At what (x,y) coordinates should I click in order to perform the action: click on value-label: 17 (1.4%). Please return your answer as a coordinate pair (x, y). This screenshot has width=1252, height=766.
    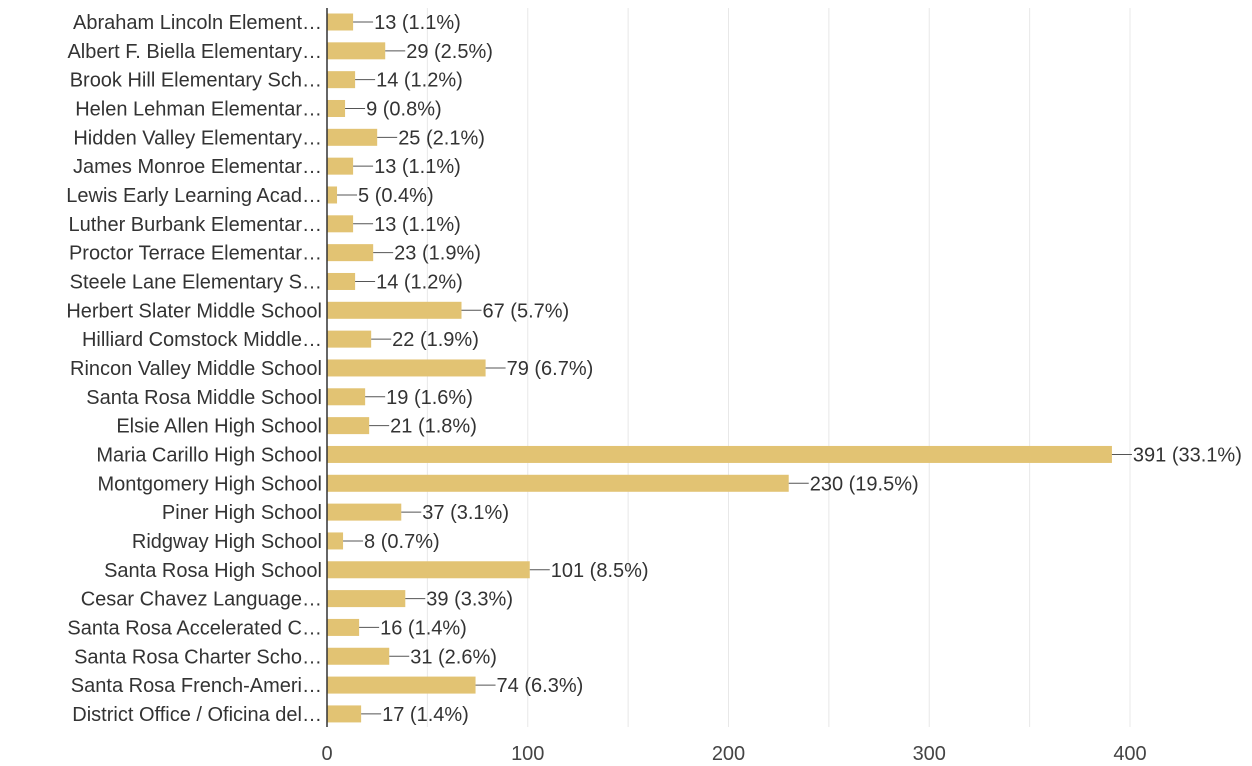
    Looking at the image, I should click on (425, 715).